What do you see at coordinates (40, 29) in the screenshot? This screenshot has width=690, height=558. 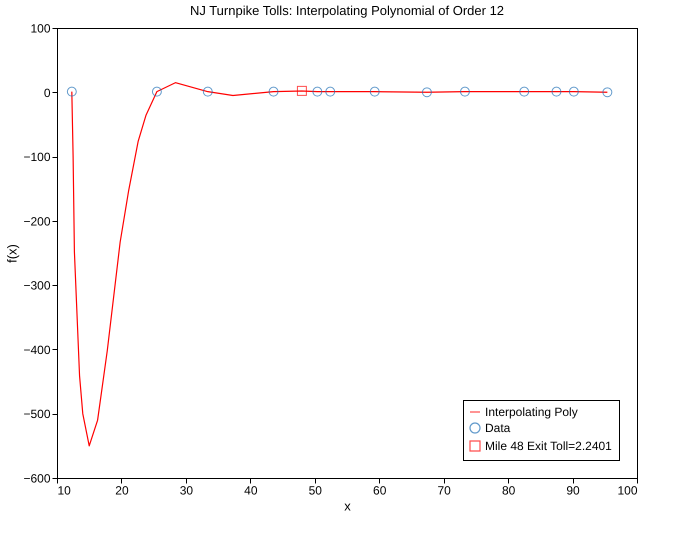 I see `y-tick-label: 100` at bounding box center [40, 29].